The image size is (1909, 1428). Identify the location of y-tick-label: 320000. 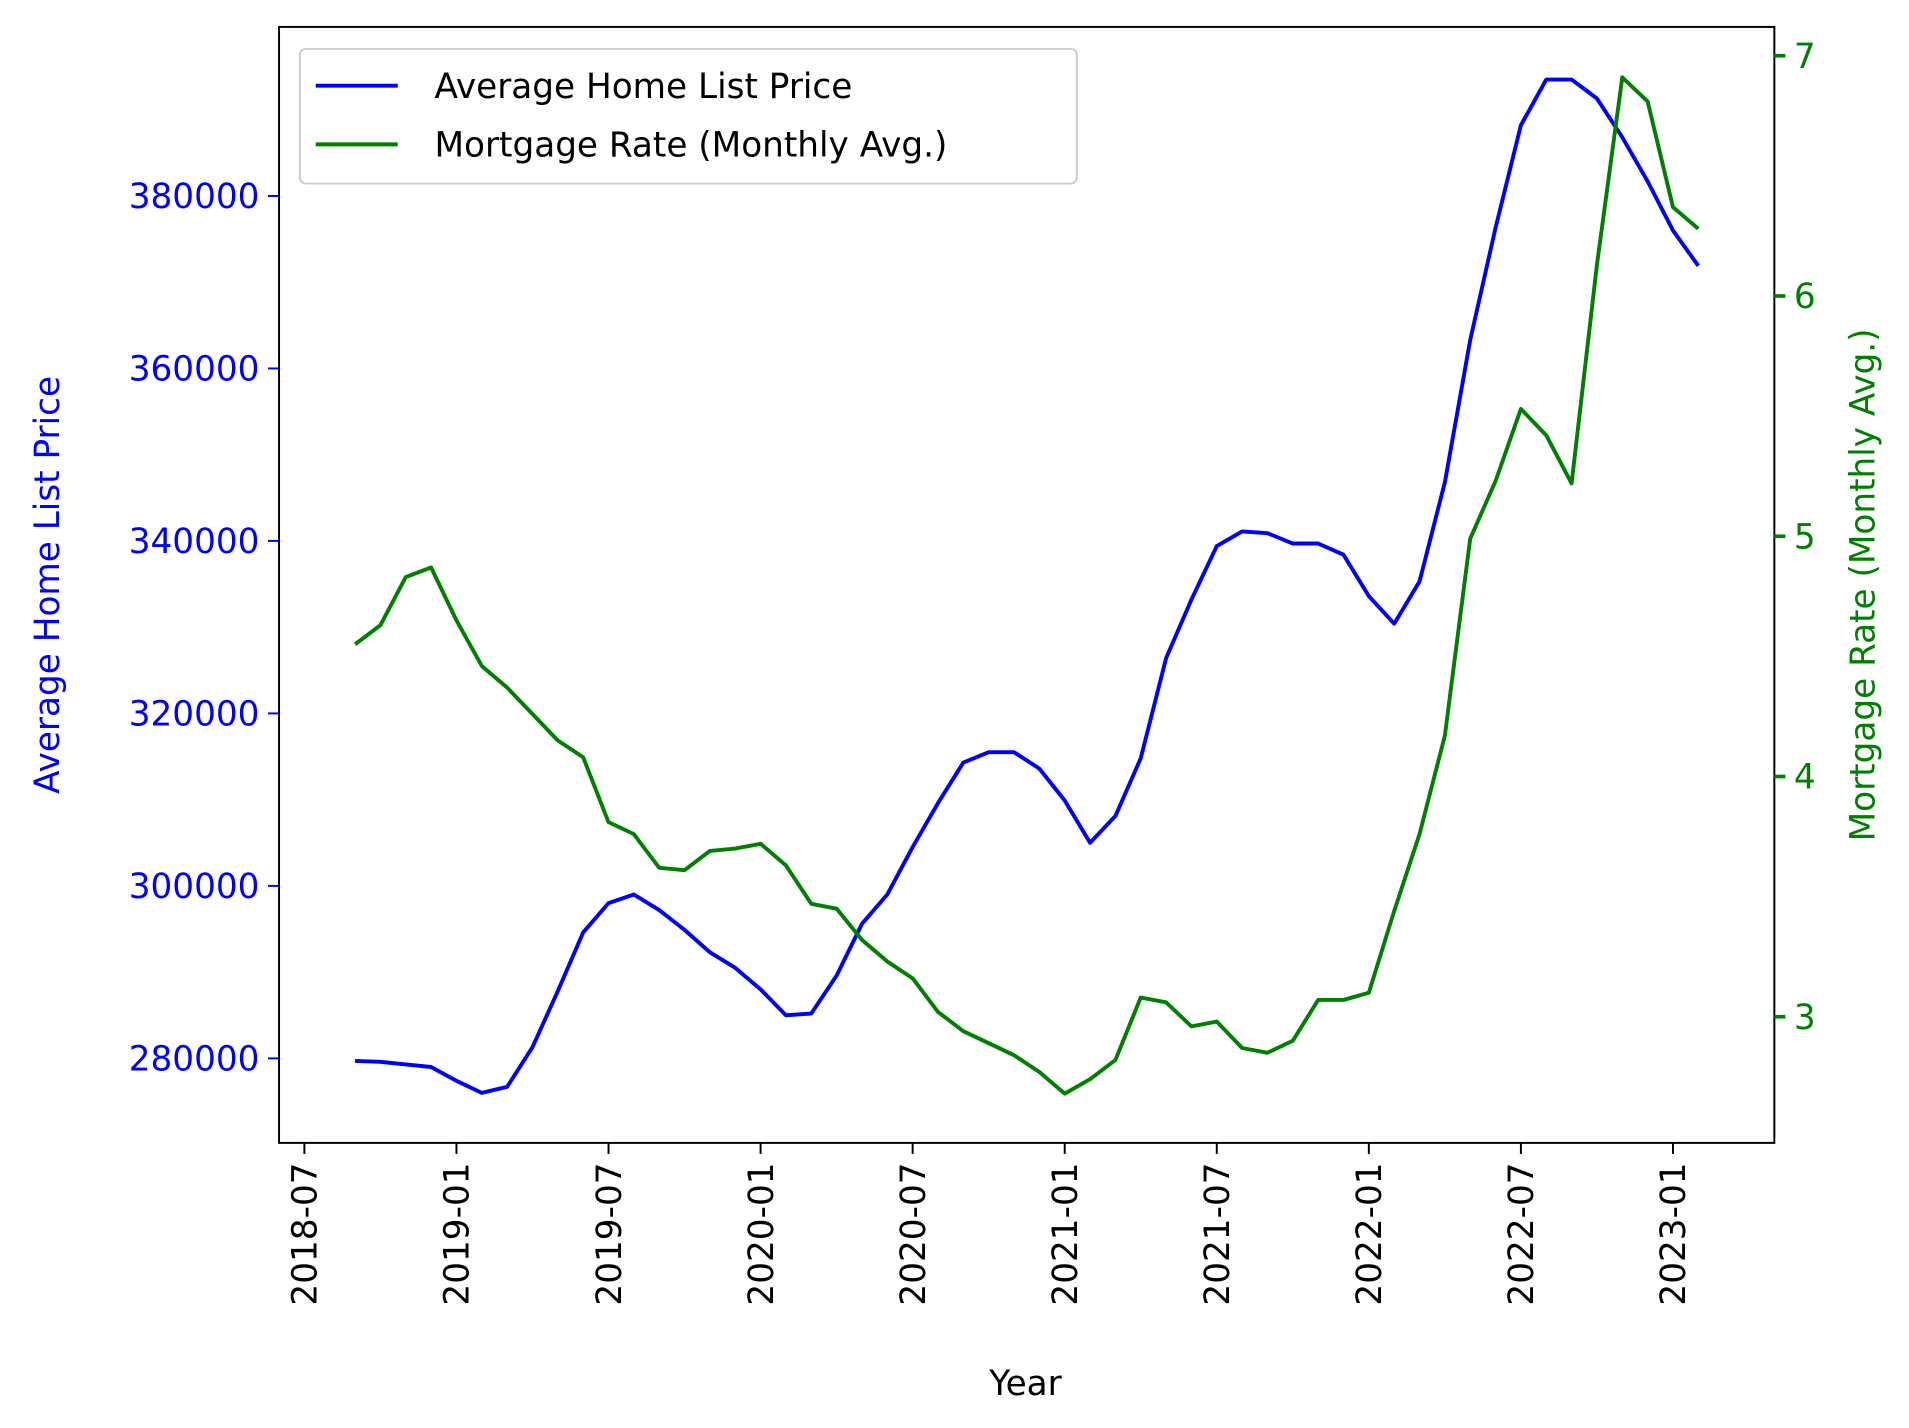
(194, 715).